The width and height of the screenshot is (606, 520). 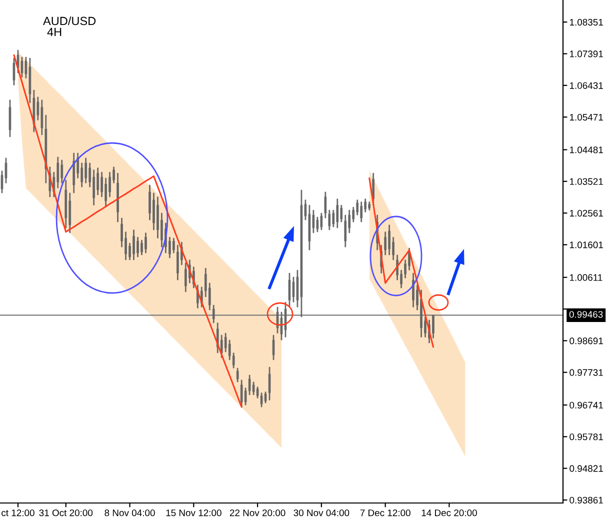 I want to click on y-tick-label: 0.95781, so click(x=586, y=436).